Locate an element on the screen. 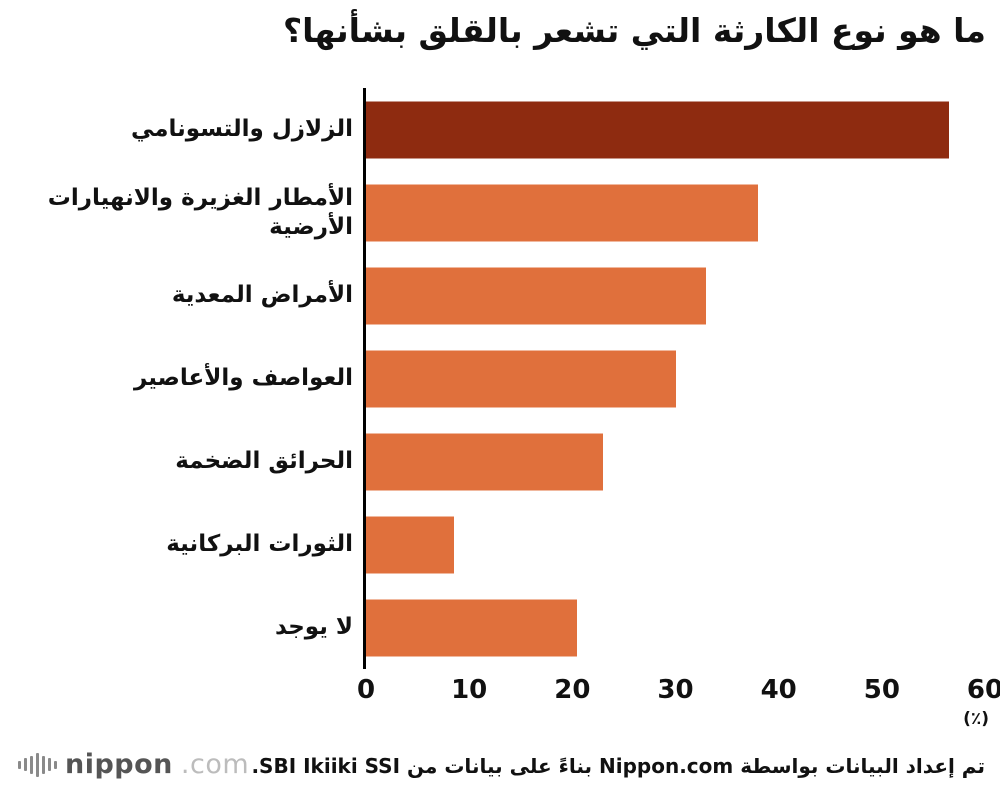 The width and height of the screenshot is (1000, 794). x-tick-label: 40 is located at coordinates (778, 690).